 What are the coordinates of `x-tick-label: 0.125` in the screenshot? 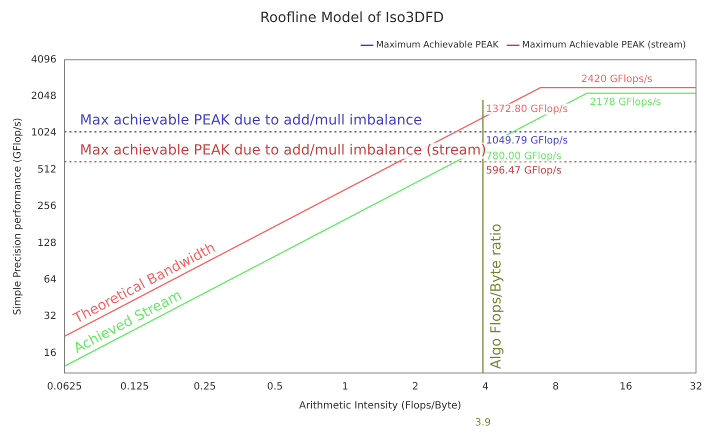 It's located at (134, 387).